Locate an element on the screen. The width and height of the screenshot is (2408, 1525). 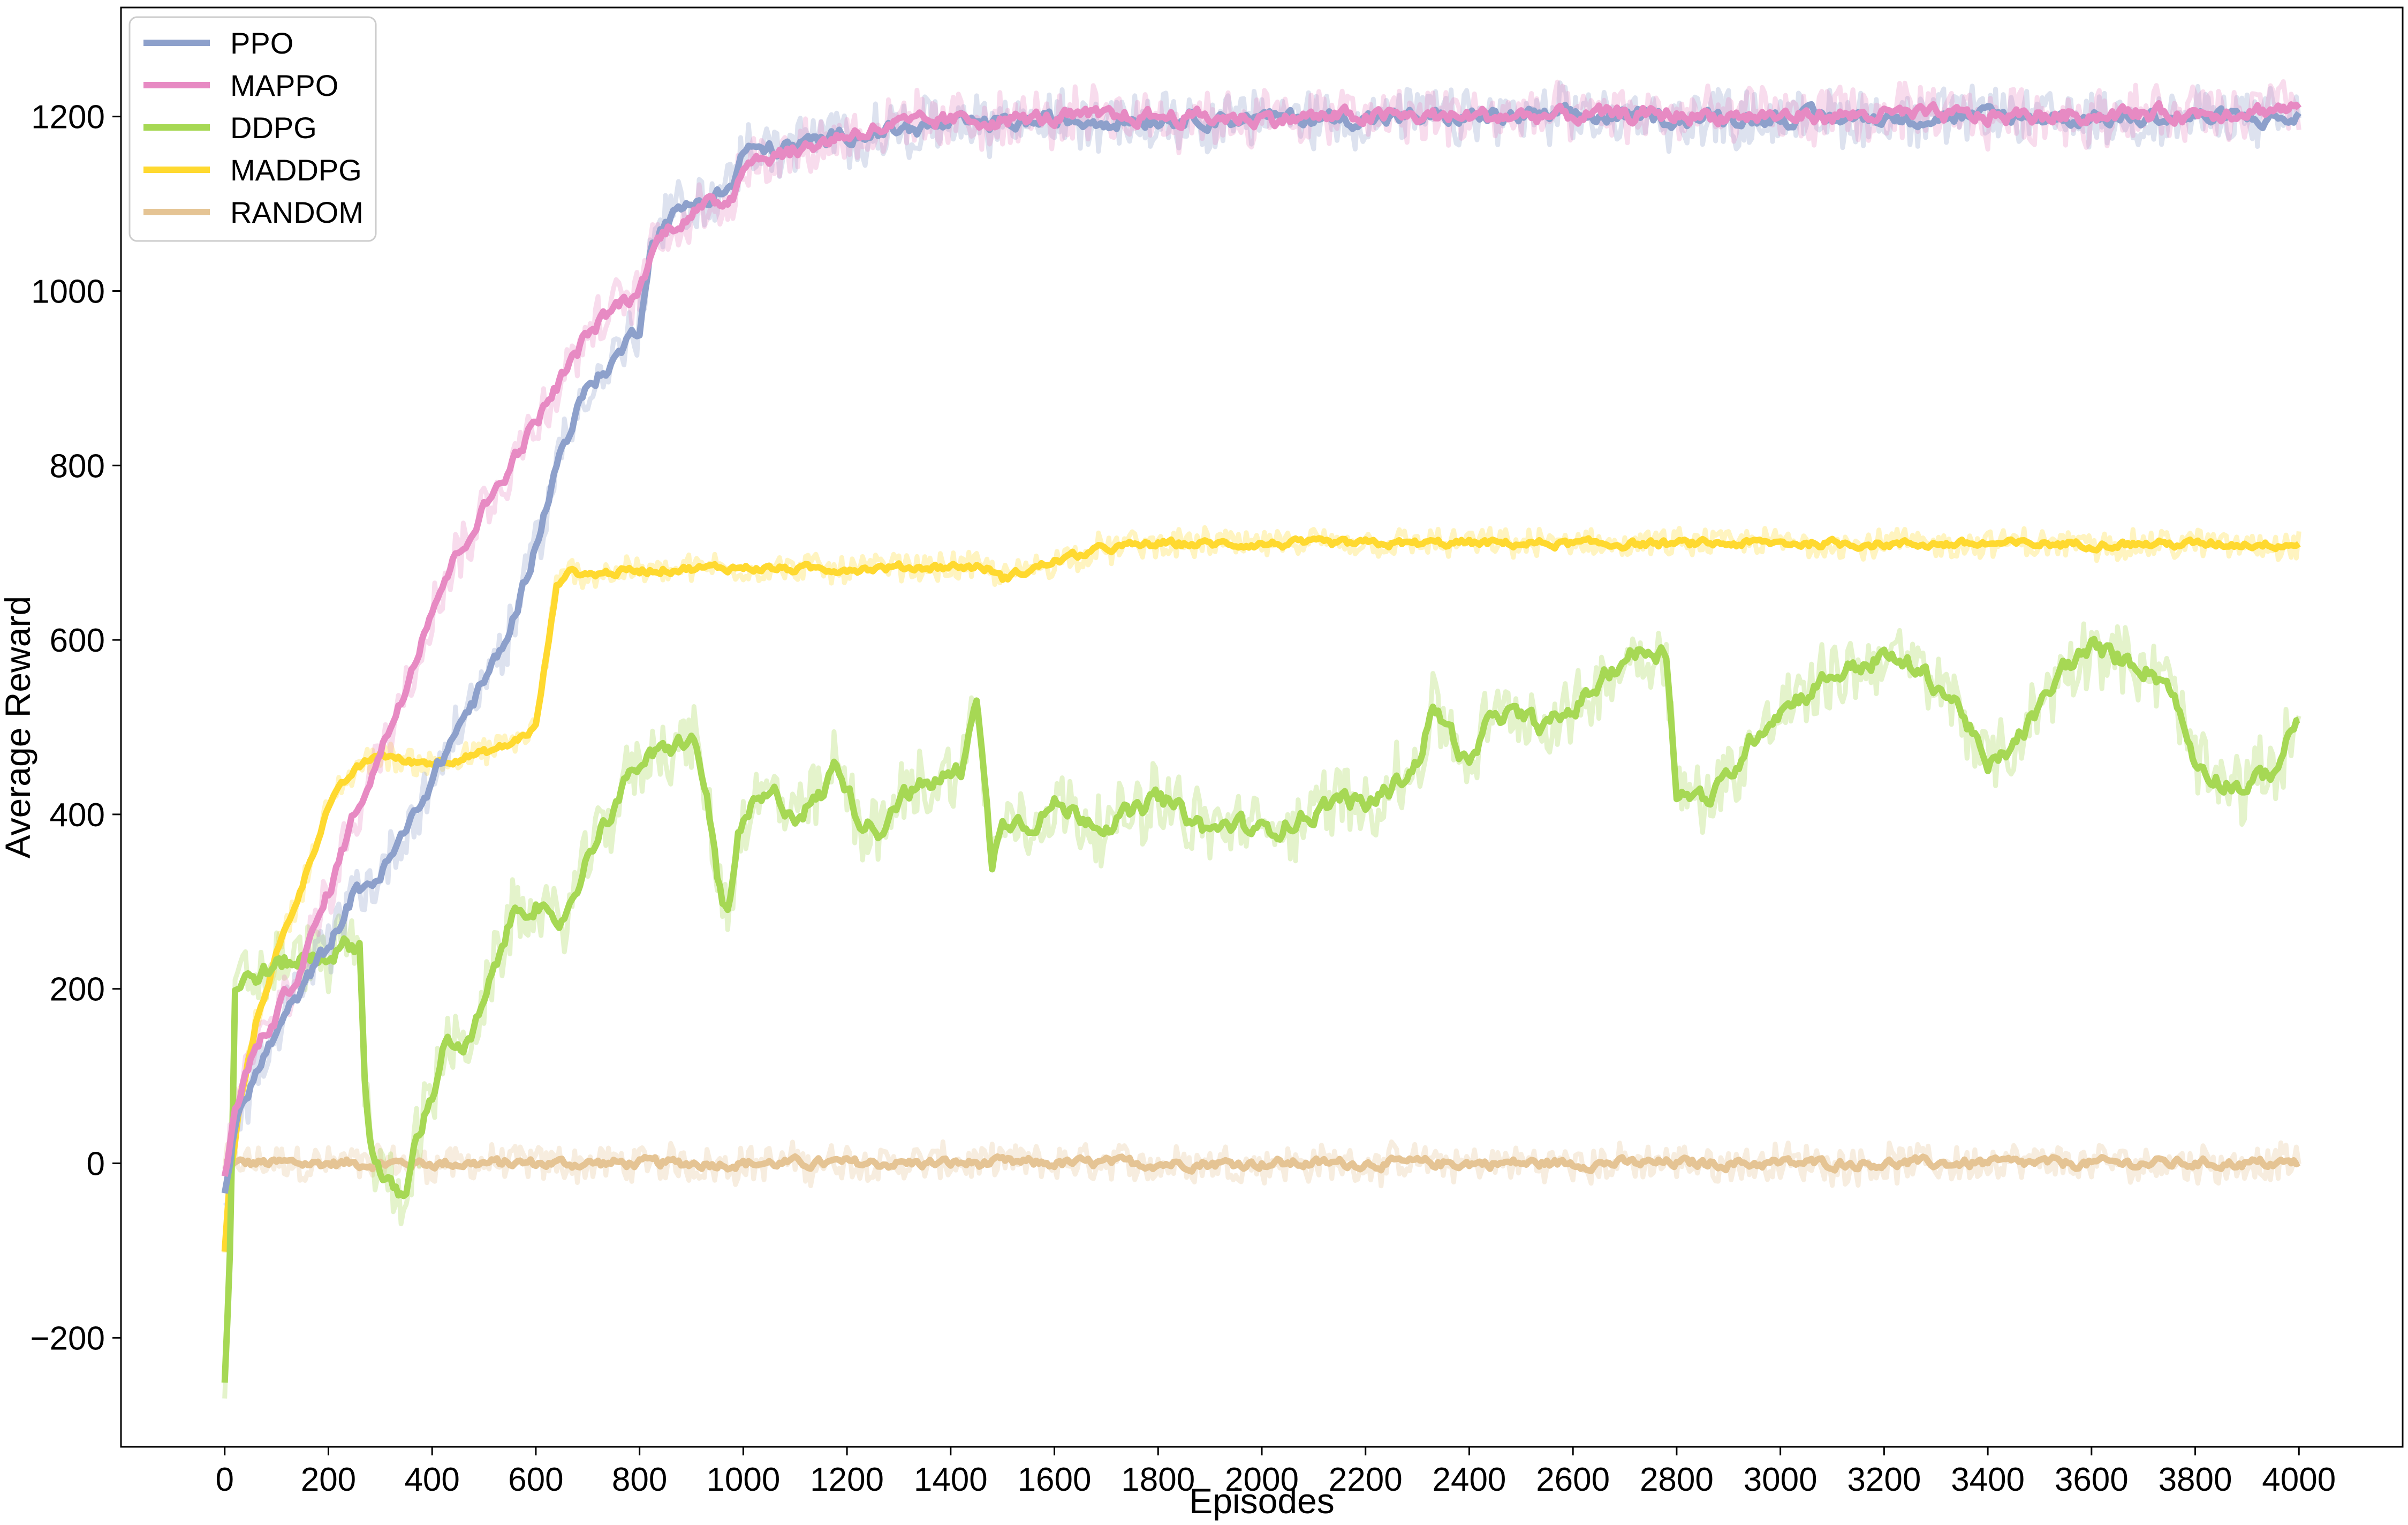
y-tick-label: 1200 is located at coordinates (68, 117).